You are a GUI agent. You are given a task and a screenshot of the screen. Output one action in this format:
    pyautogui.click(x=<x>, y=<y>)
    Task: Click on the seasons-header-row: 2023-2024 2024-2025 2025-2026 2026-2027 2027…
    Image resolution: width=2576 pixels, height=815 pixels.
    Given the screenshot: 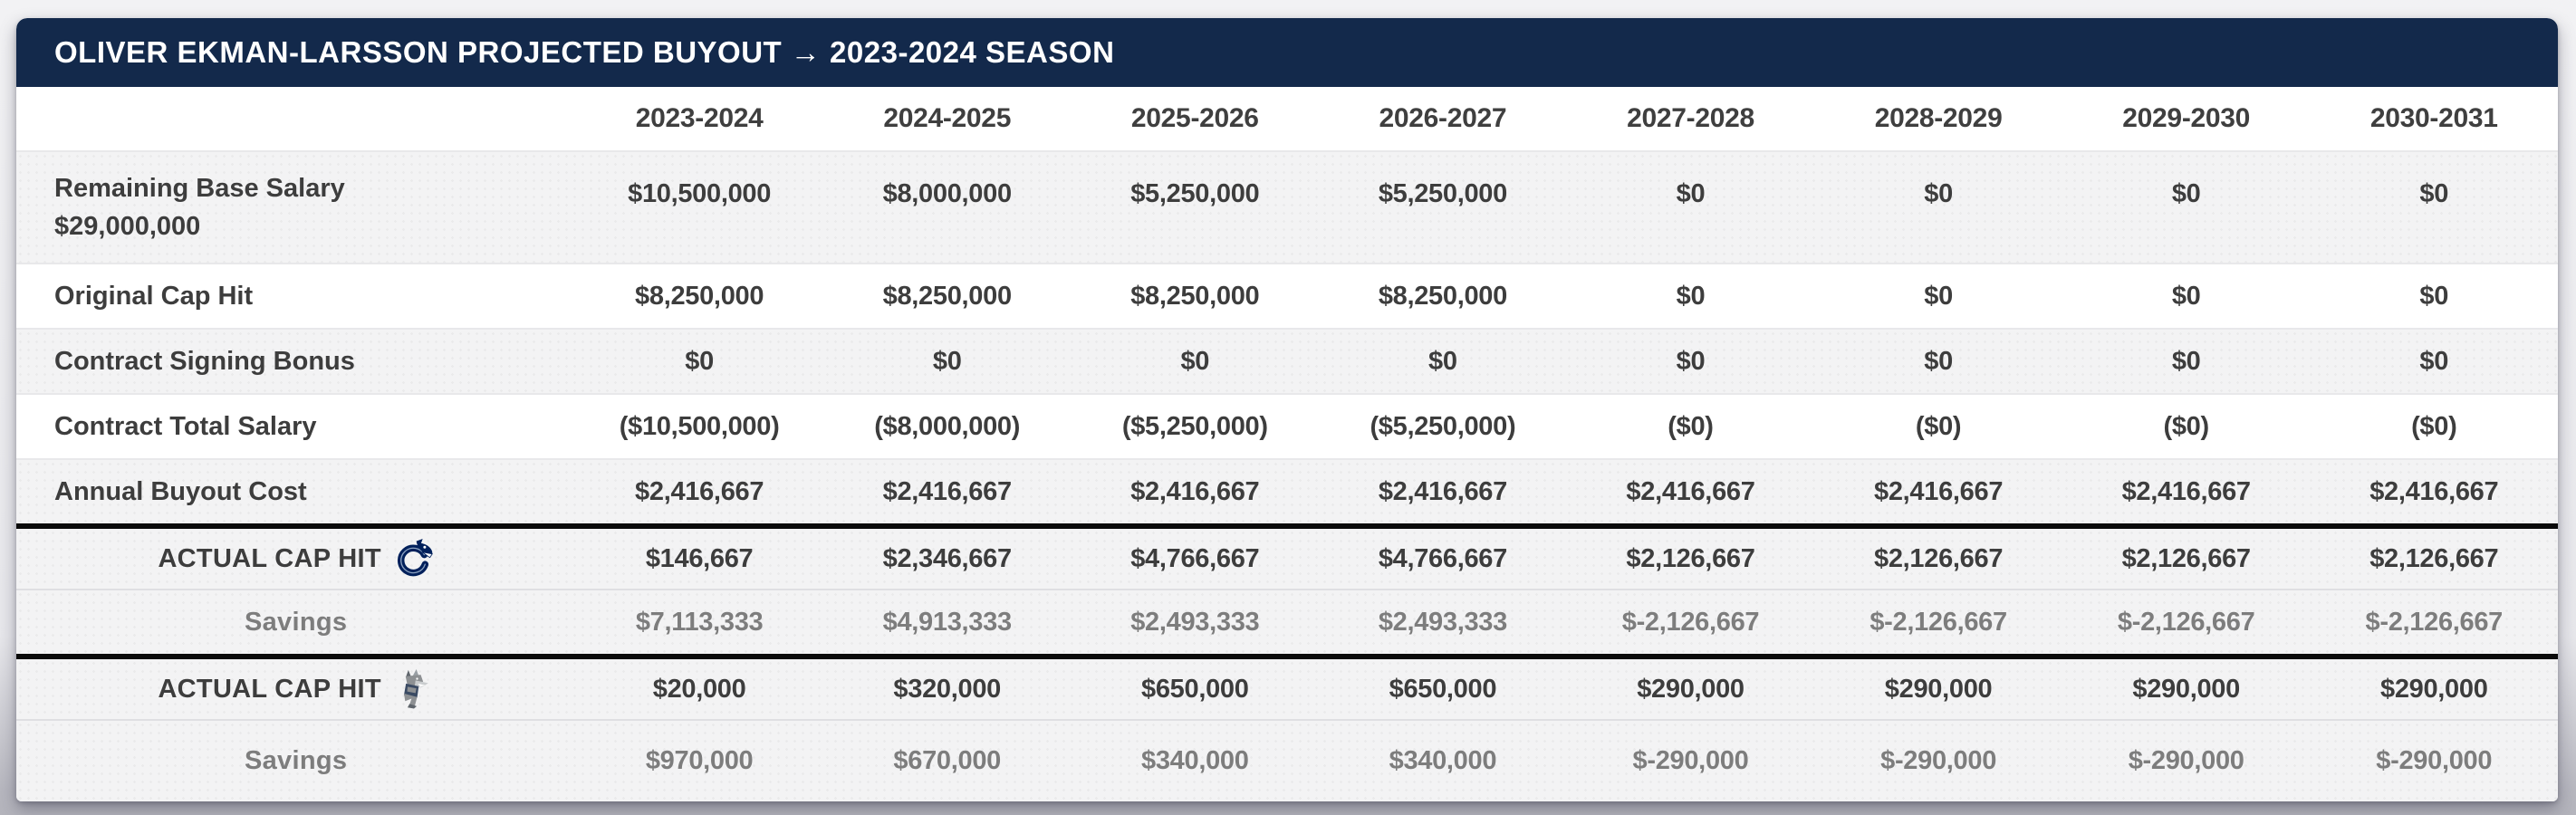 What is the action you would take?
    pyautogui.click(x=1287, y=119)
    